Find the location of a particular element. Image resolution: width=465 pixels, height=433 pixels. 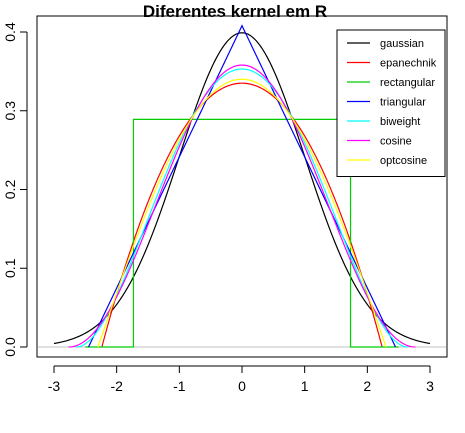

y-tick-label: 0.0 is located at coordinates (10, 347).